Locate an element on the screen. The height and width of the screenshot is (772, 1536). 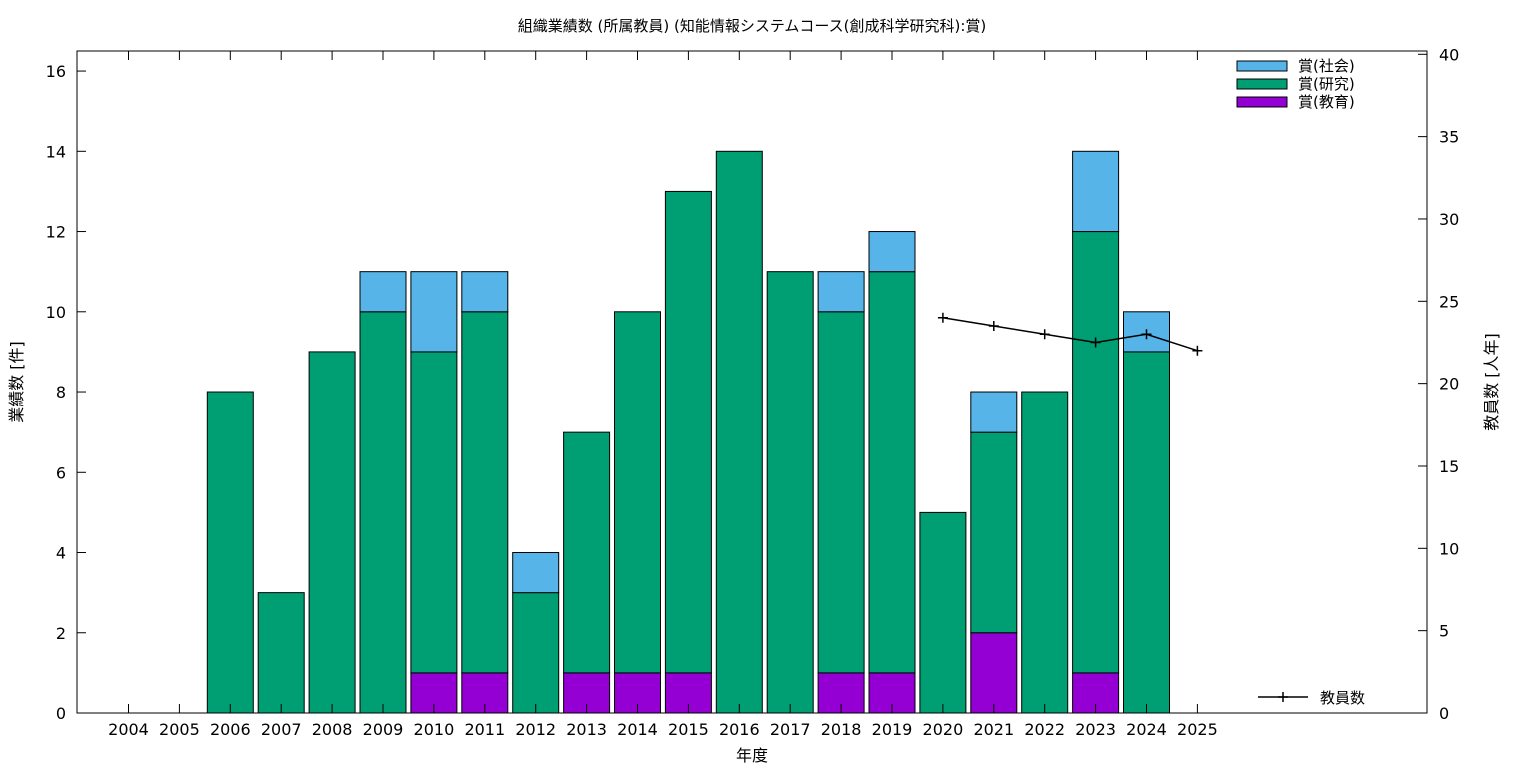
staff-count-point-2023 is located at coordinates (1095, 342).